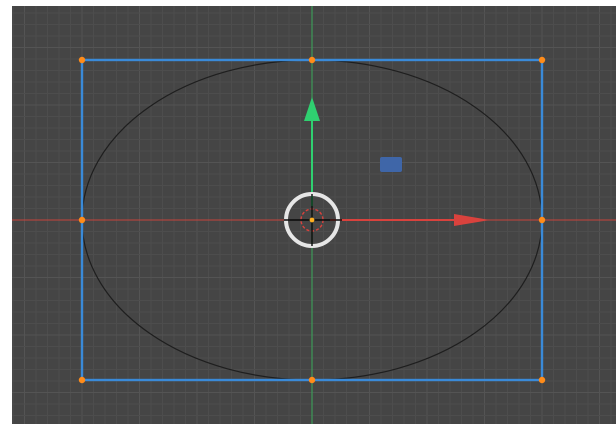 The image size is (616, 424). Describe the element at coordinates (472, 220) in the screenshot. I see `move-x-arrow-icon` at that location.